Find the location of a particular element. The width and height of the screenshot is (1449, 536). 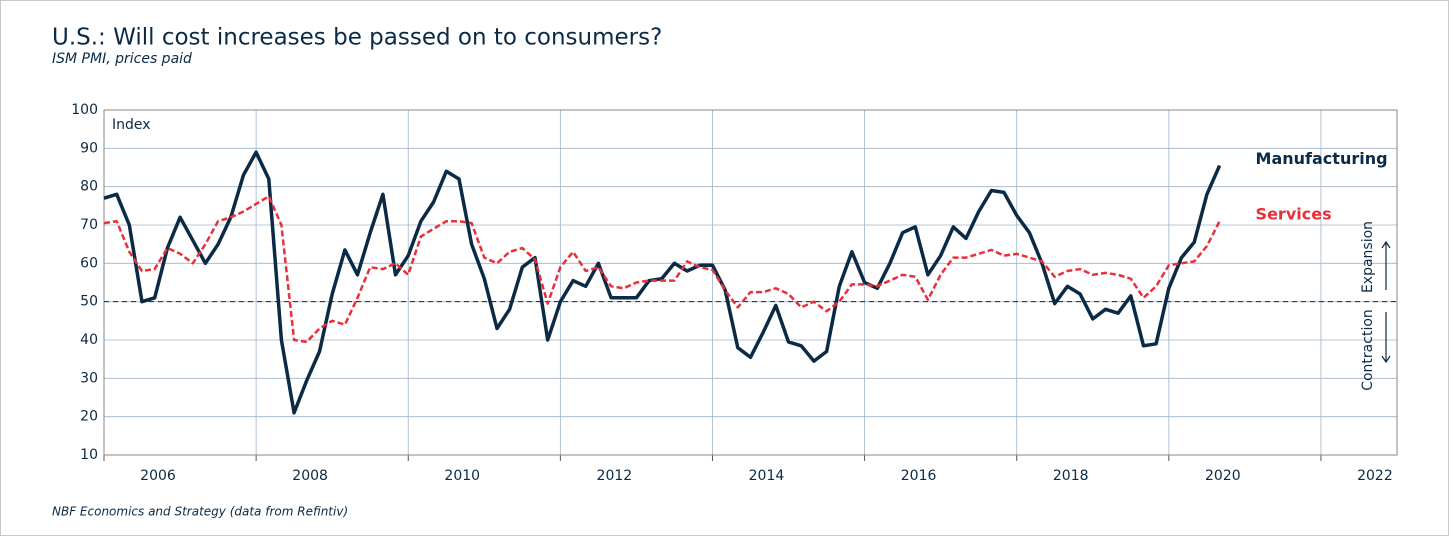

y-axis-label: Index is located at coordinates (131, 125).